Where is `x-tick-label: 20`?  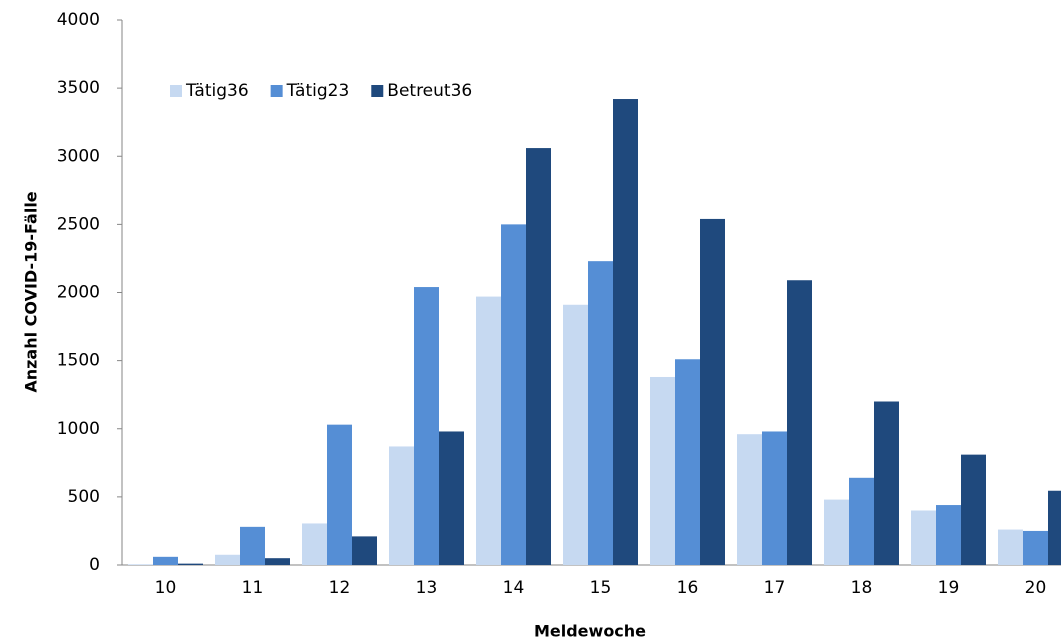 x-tick-label: 20 is located at coordinates (1036, 588).